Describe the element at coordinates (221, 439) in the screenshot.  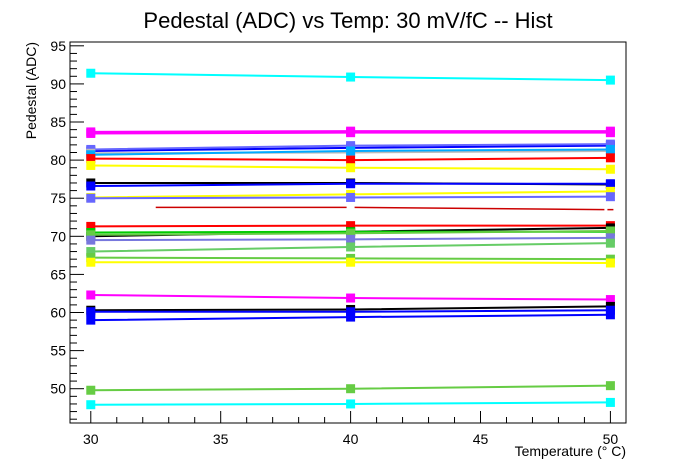
I see `x-tick-label: 35` at that location.